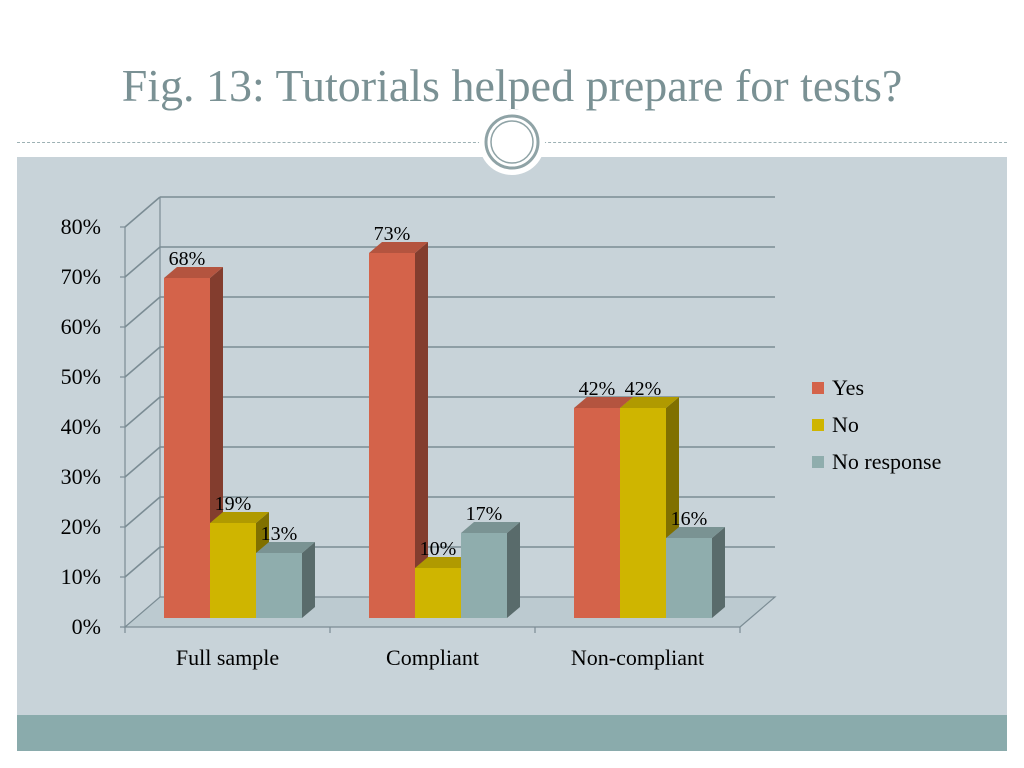  Describe the element at coordinates (279, 534) in the screenshot. I see `data-label: 13%` at that location.